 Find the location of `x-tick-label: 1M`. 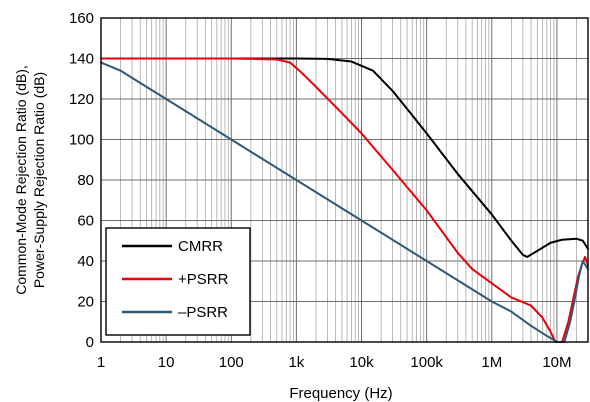

x-tick-label: 1M is located at coordinates (491, 362).